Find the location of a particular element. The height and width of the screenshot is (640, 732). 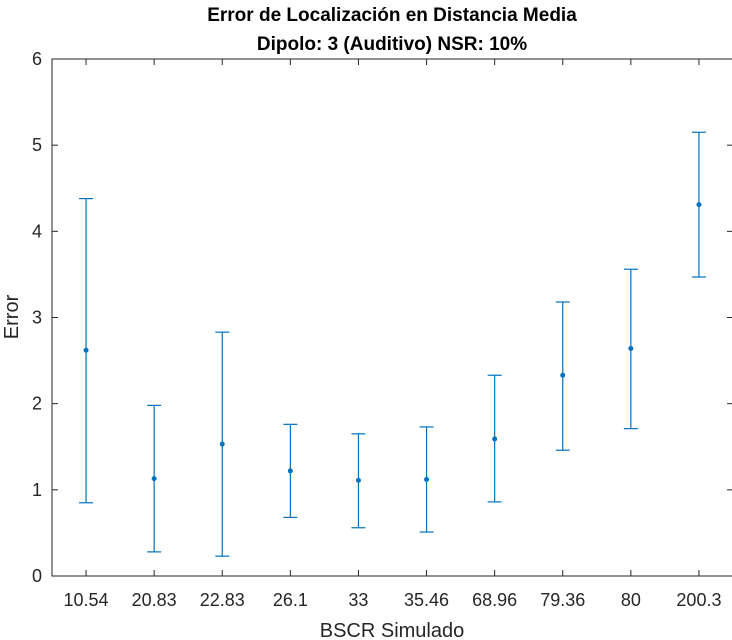

y-tick-label: 4 is located at coordinates (37, 231).